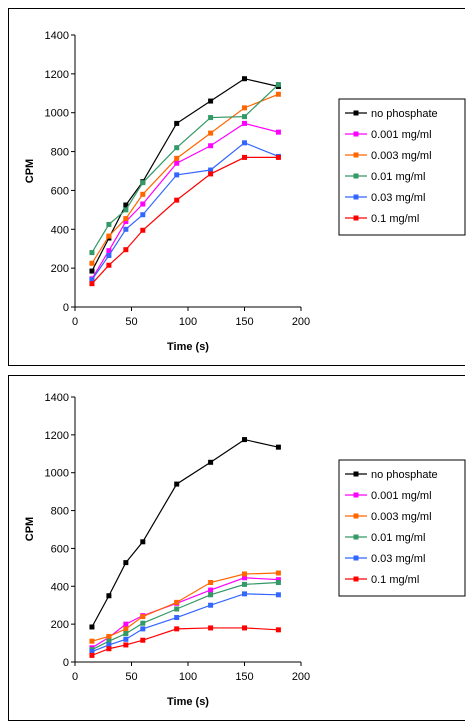  I want to click on legend-item: 0.1 mg/ml, so click(382, 580).